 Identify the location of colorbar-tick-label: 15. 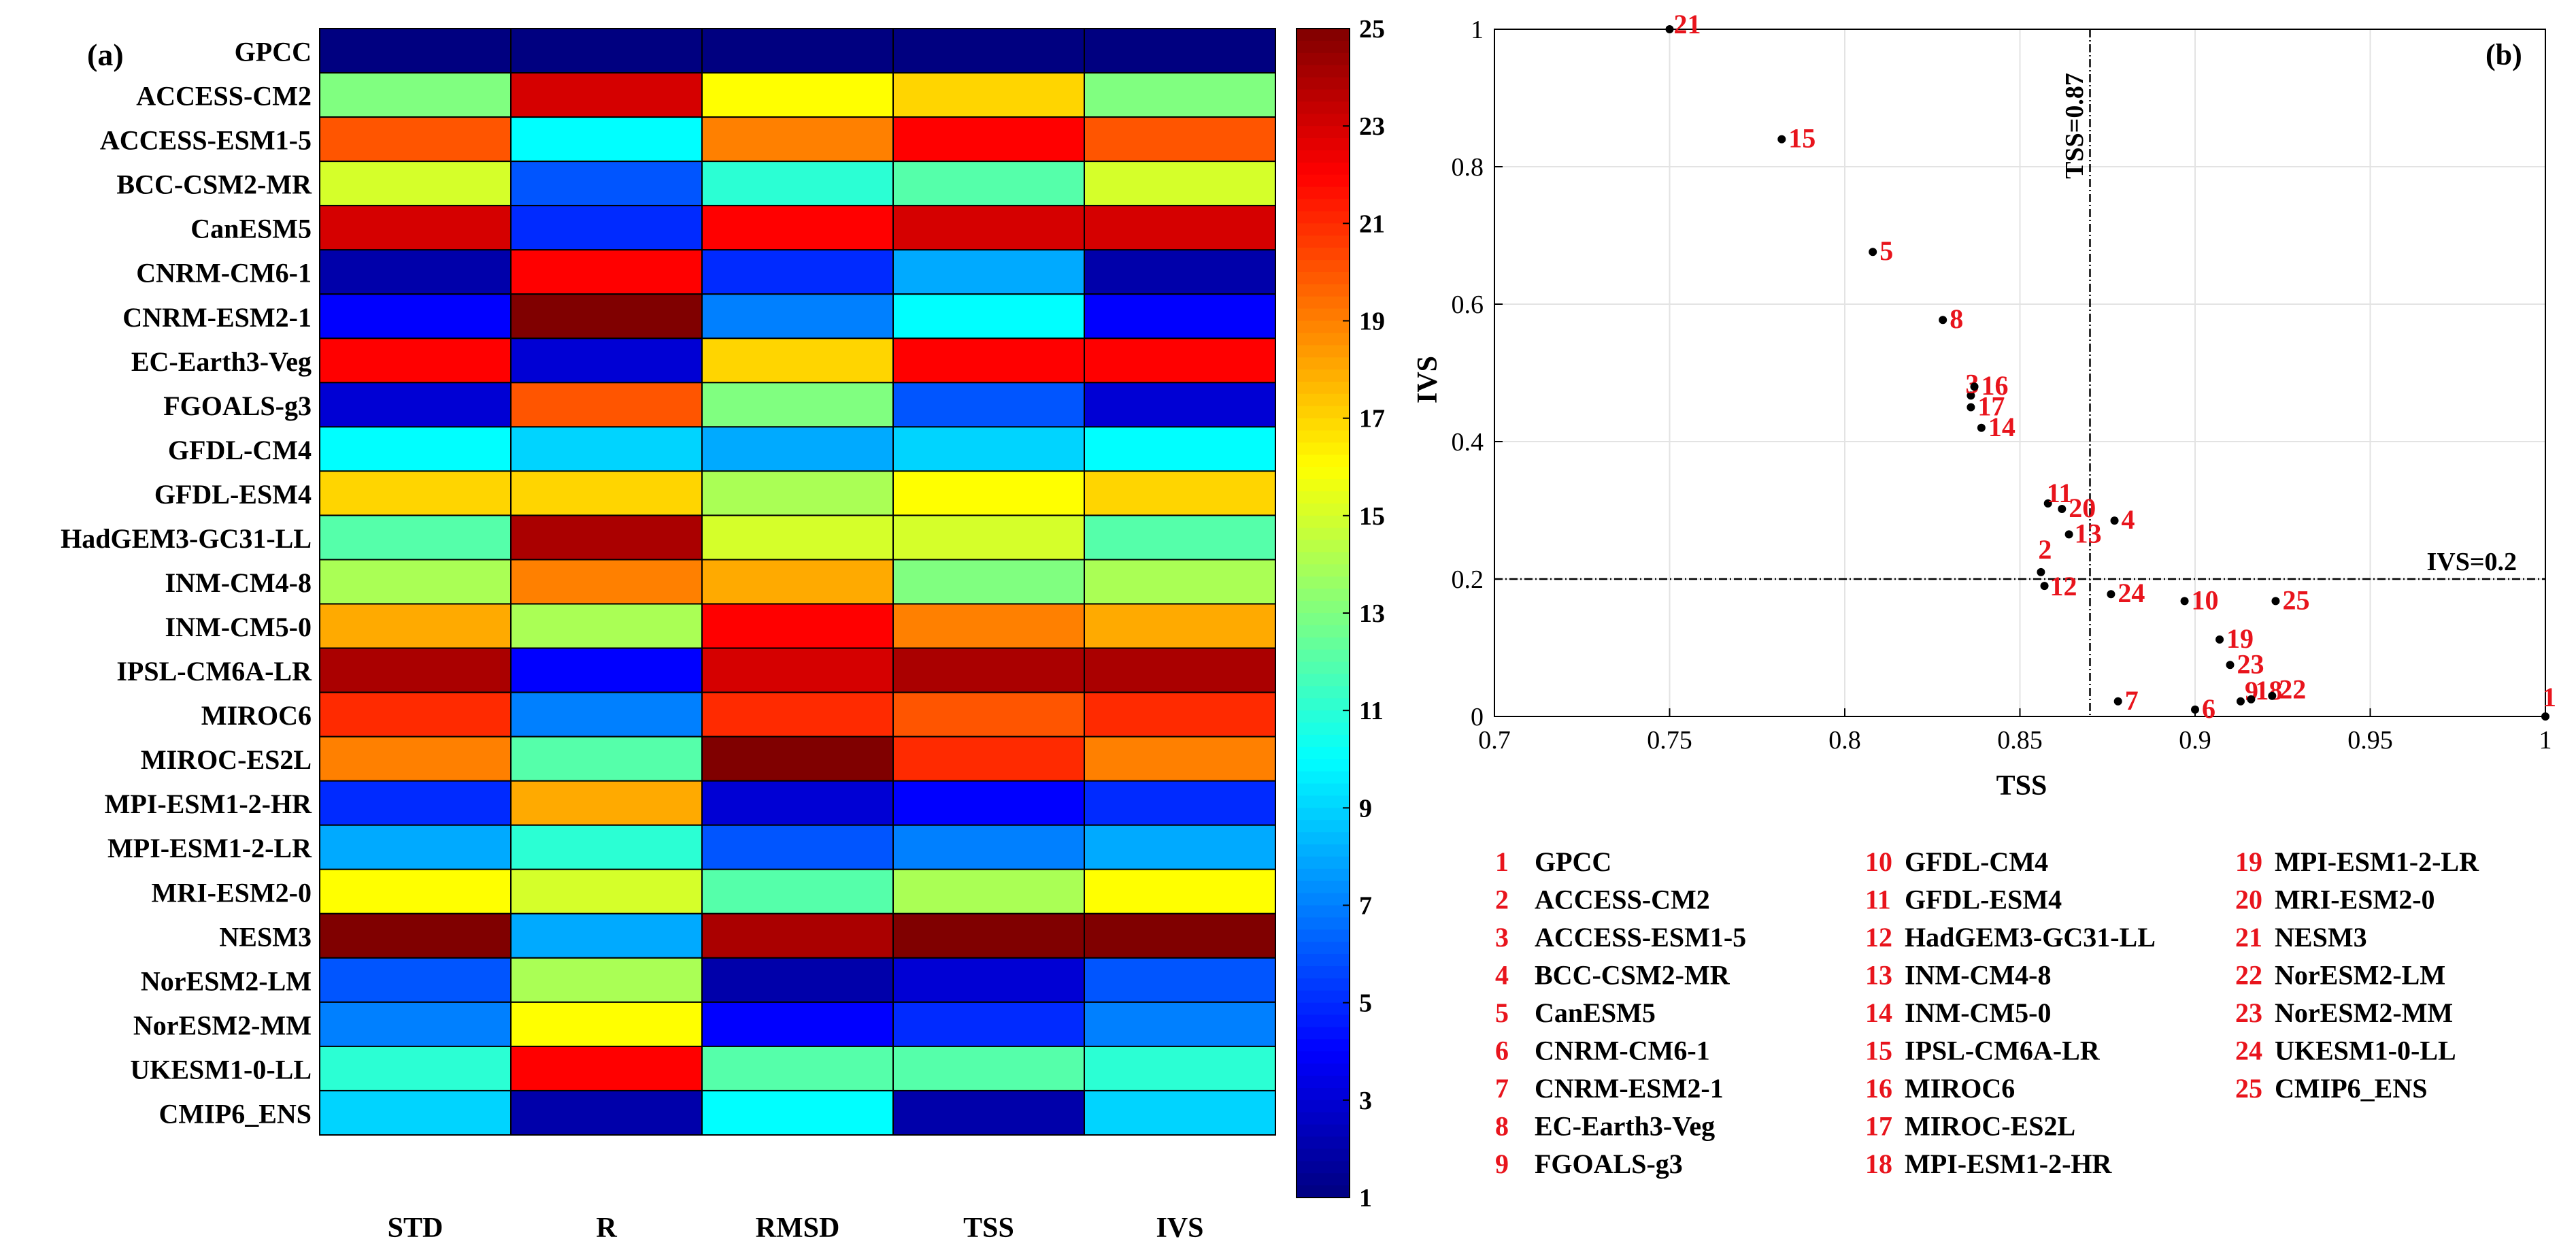
(1372, 516).